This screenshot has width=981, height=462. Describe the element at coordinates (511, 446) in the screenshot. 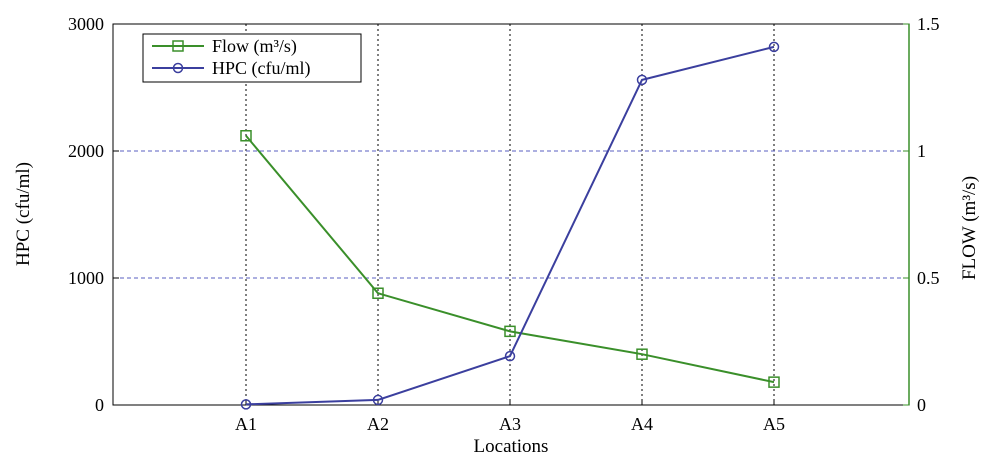

I see `x-axis-label: Locations` at that location.